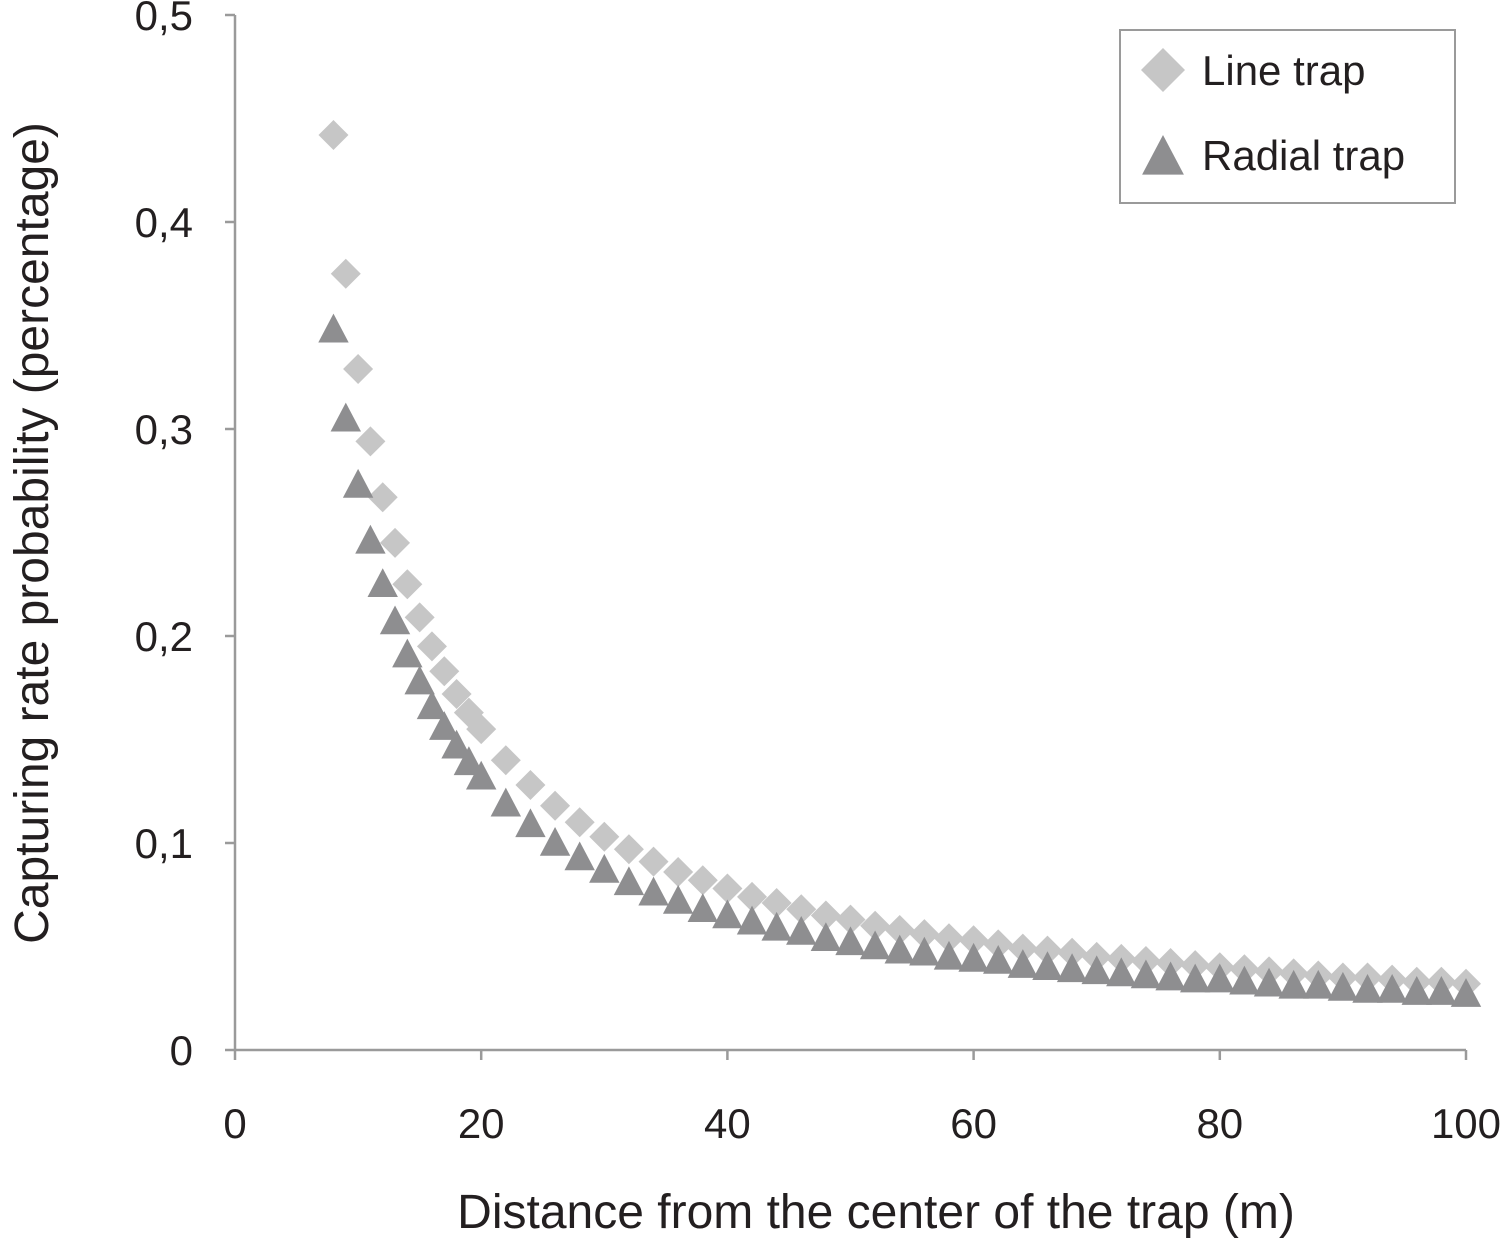  What do you see at coordinates (973, 1123) in the screenshot?
I see `x-tick-label: 60` at bounding box center [973, 1123].